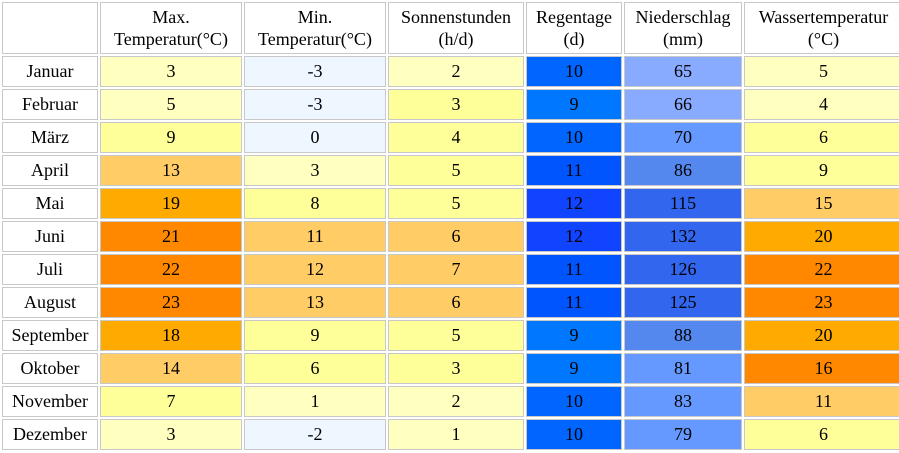  What do you see at coordinates (821, 203) in the screenshot?
I see `water-temperature-cell: 15` at bounding box center [821, 203].